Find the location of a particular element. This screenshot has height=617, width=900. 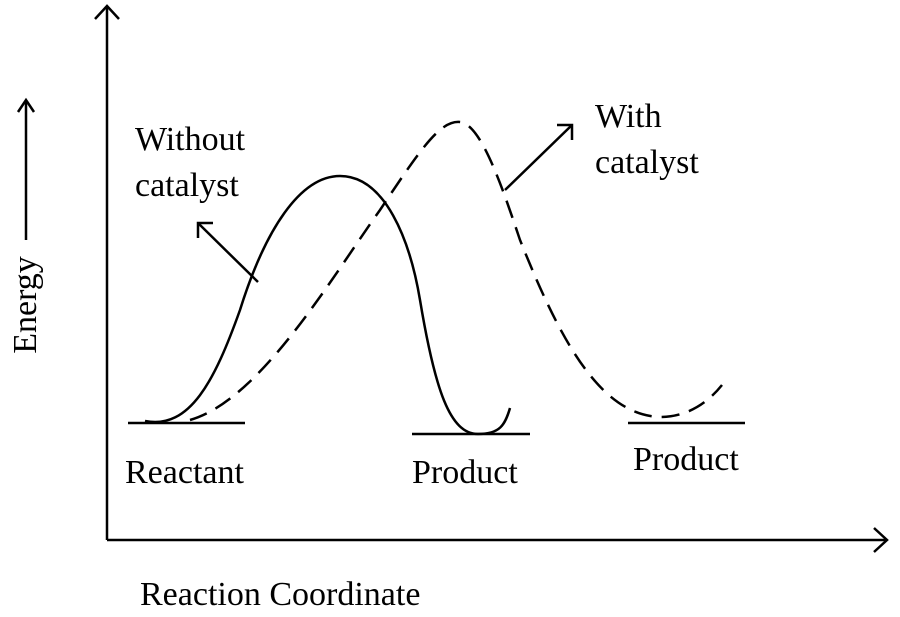

curve-label: With is located at coordinates (628, 116).